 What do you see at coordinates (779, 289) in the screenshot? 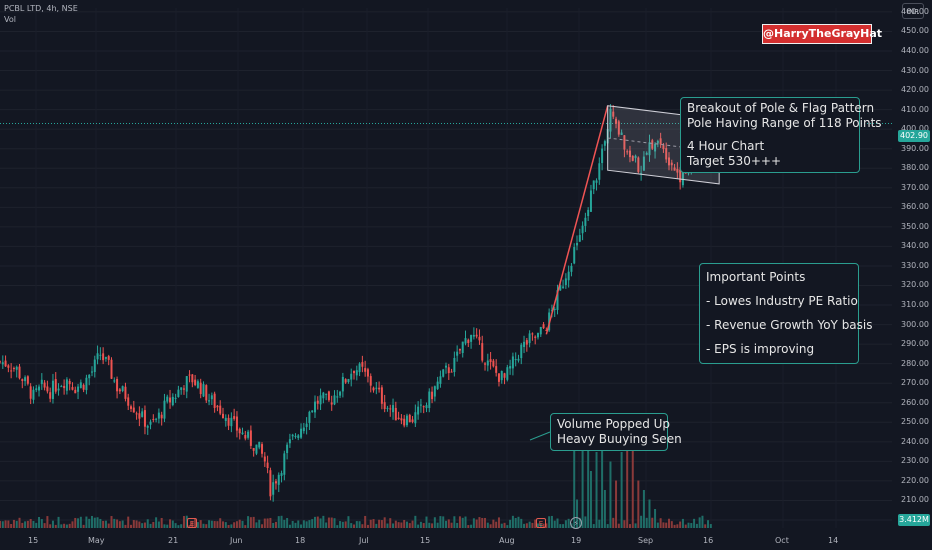
I see `annotation-spacer` at bounding box center [779, 289].